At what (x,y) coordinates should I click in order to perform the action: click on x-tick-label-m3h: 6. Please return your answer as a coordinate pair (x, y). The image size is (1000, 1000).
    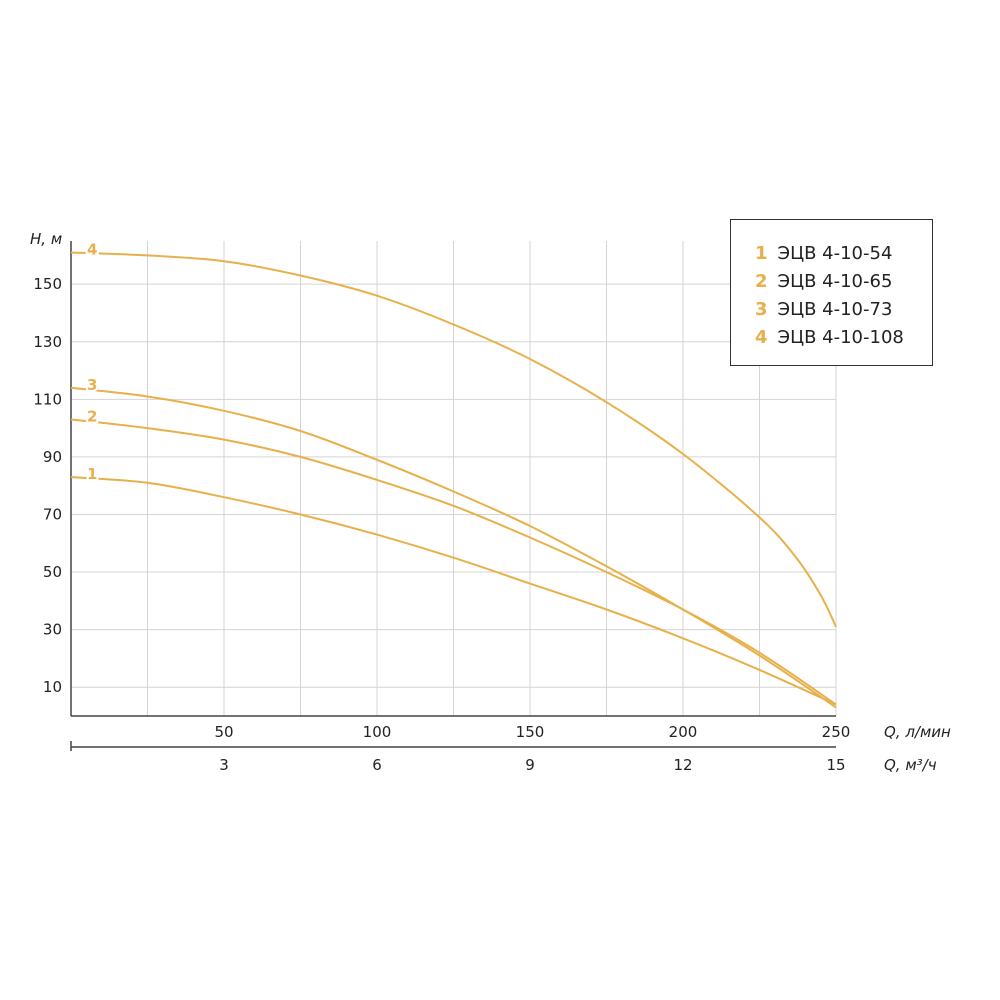
    Looking at the image, I should click on (377, 765).